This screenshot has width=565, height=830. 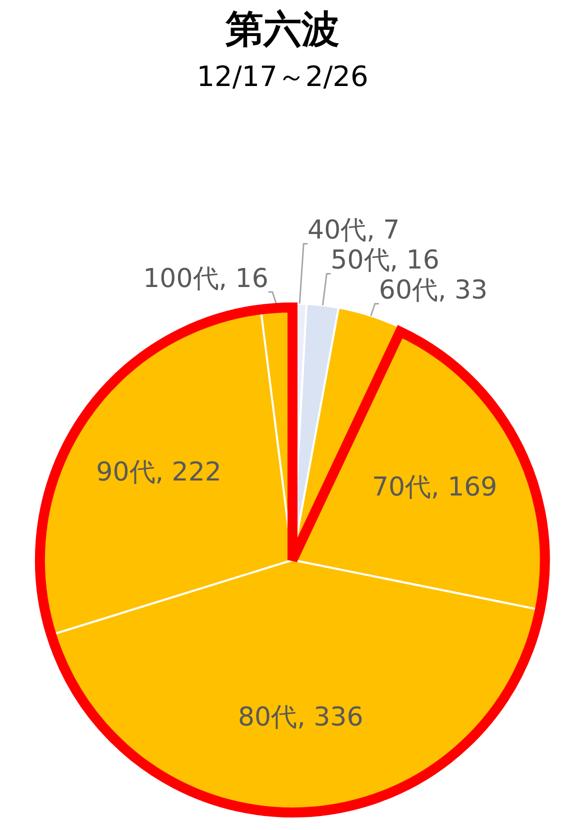 I want to click on data-label: , 169, so click(x=464, y=487).